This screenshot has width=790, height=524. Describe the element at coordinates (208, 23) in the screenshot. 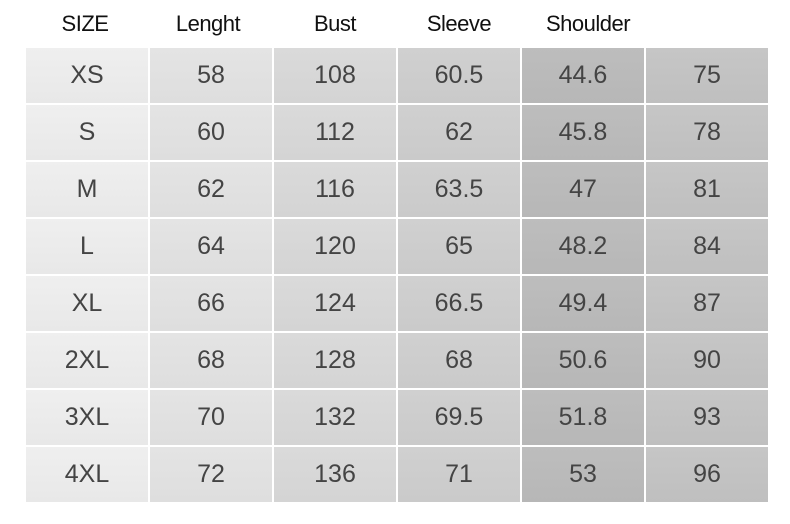

I see `column-header: Lenght` at that location.